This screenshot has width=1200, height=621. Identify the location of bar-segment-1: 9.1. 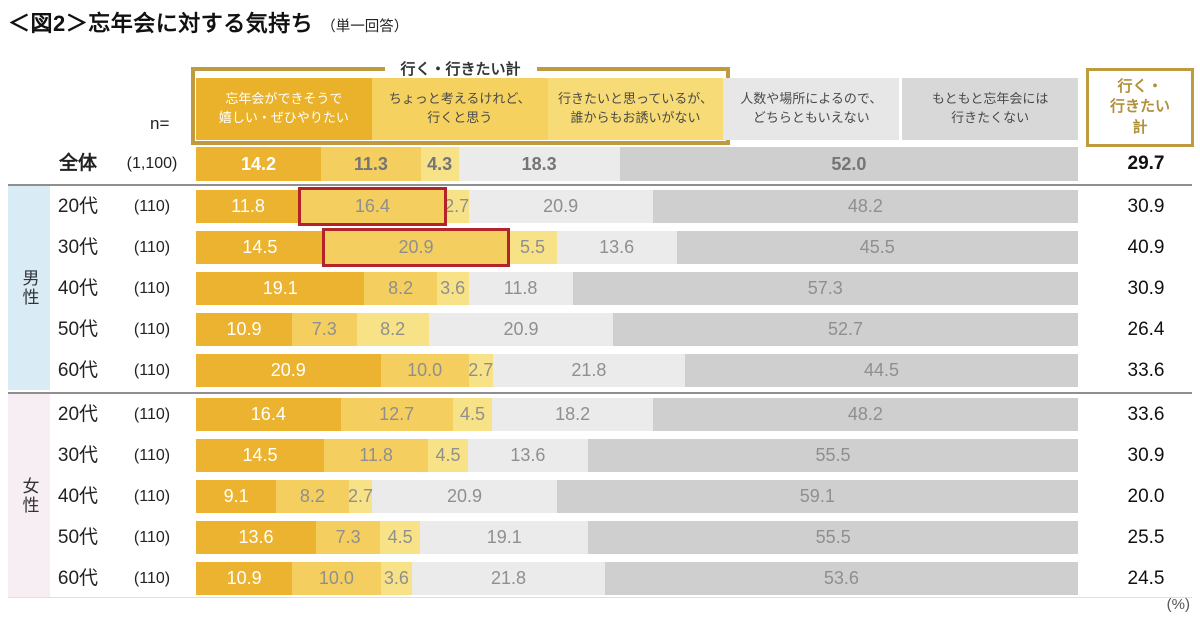
(236, 496).